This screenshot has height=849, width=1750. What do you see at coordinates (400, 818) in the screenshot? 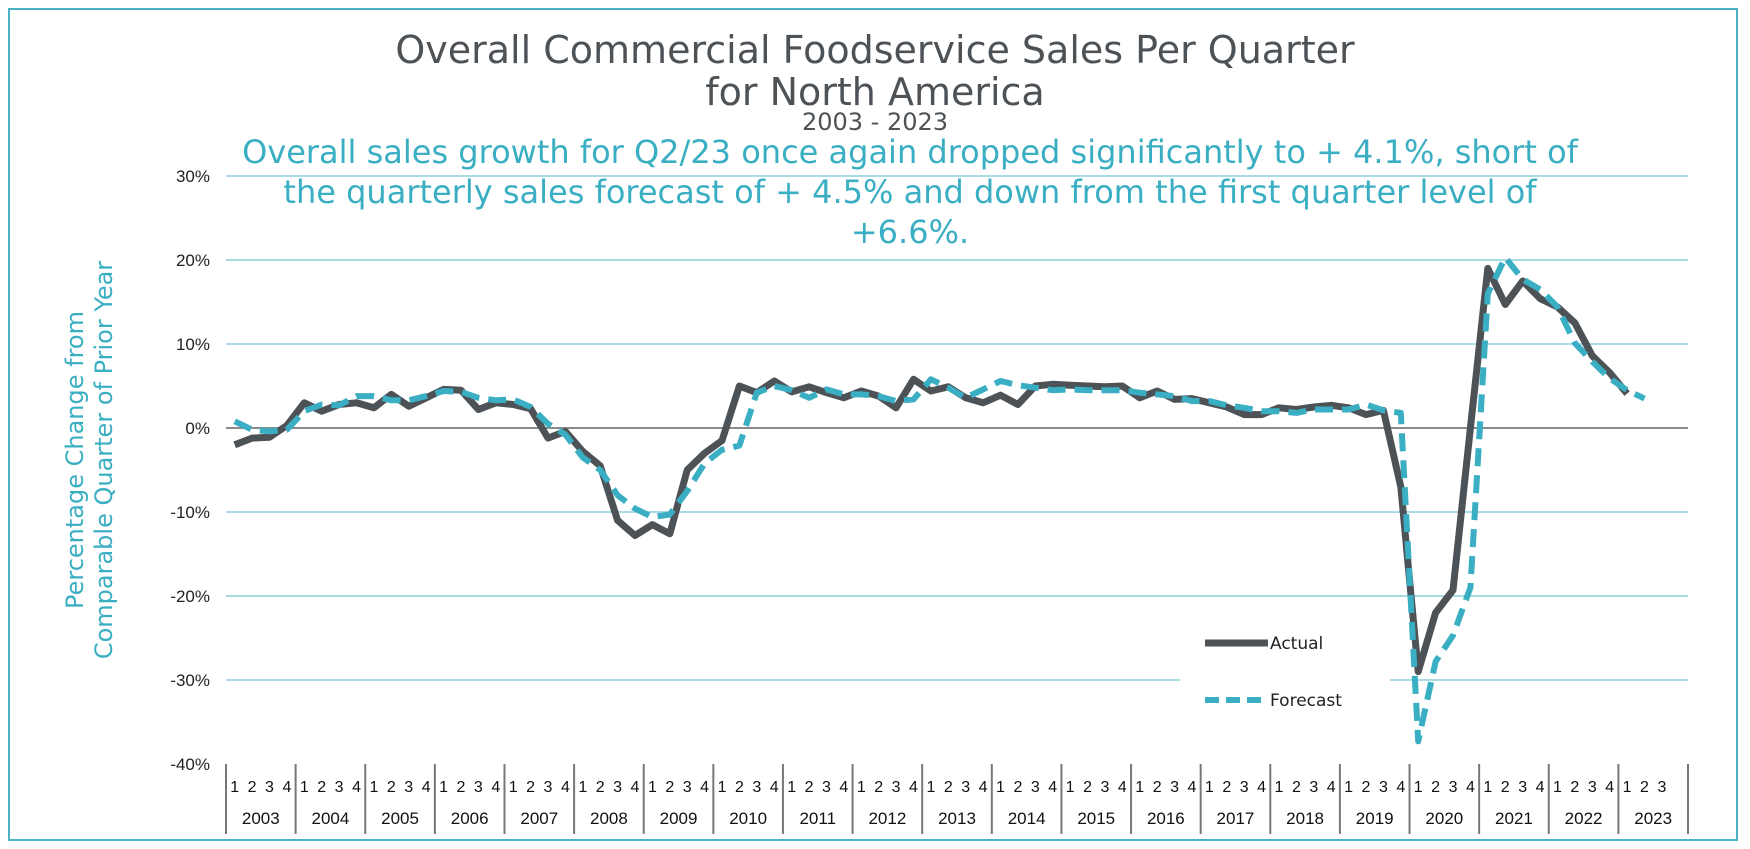
I see `year-tick-label: 2005` at bounding box center [400, 818].